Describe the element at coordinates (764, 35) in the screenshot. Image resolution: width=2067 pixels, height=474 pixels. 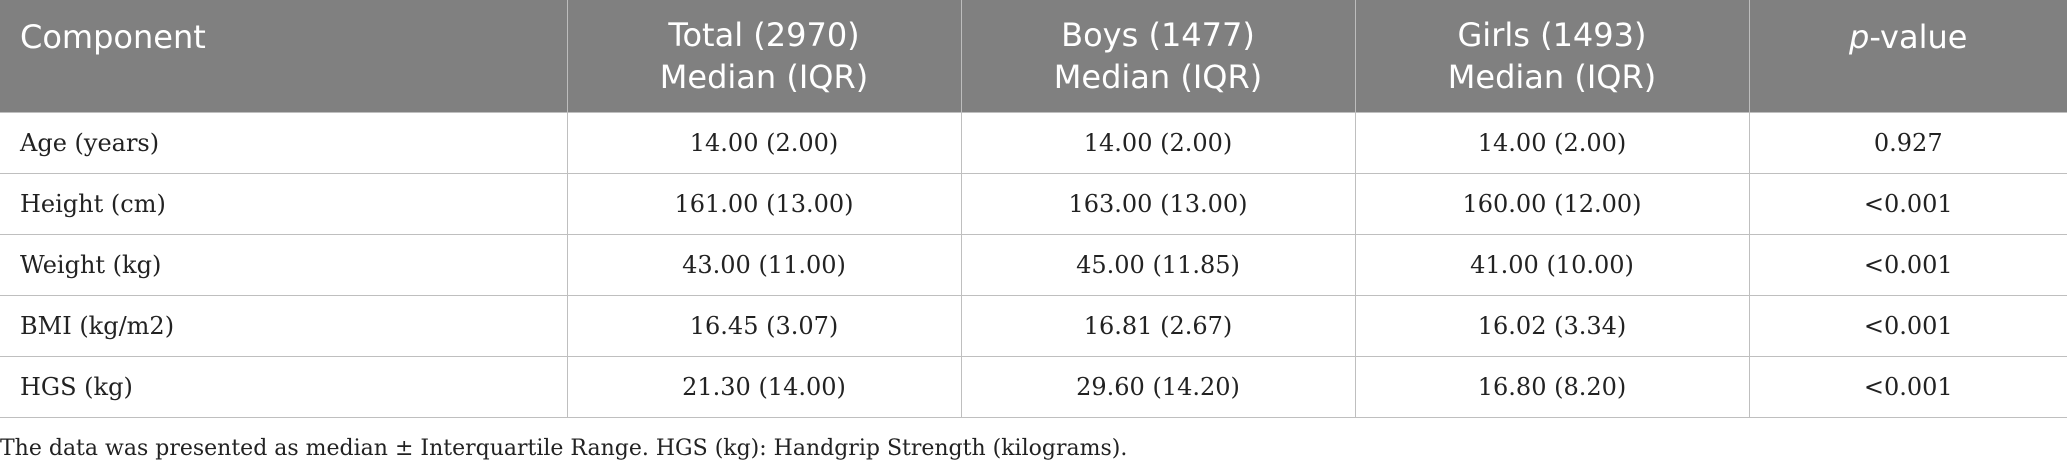
I see `header-total-line1: Total (2970)` at that location.